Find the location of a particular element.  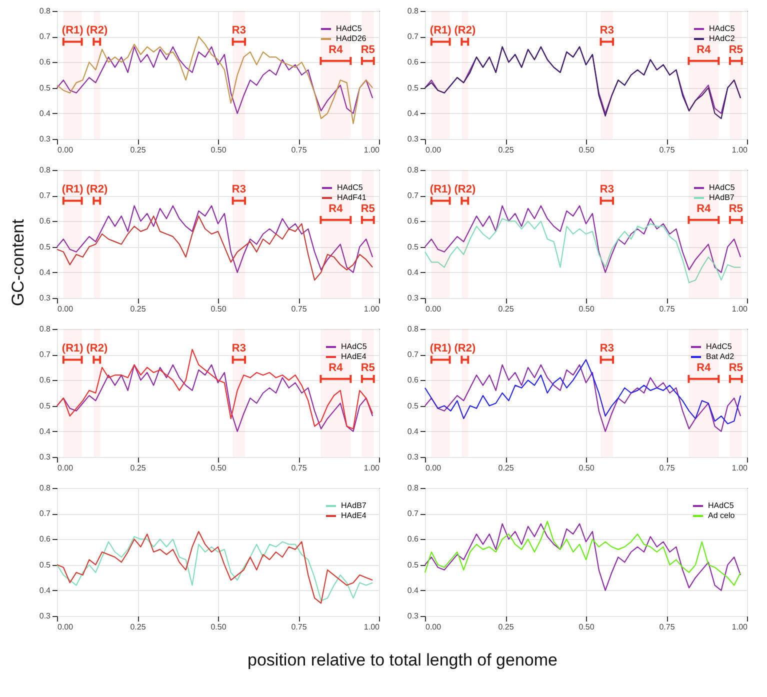

y-axis-title: GC-content is located at coordinates (18, 262).